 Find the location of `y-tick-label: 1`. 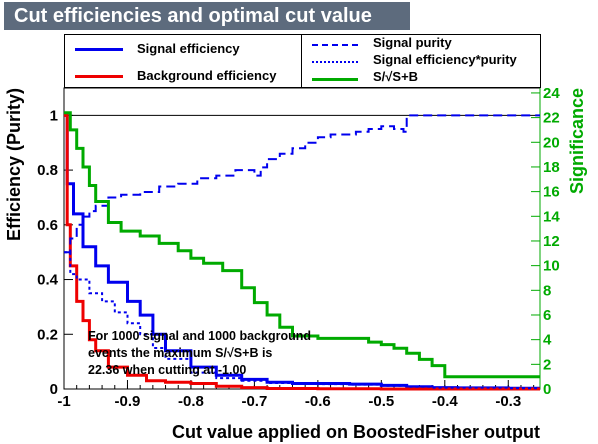

y-tick-label: 1 is located at coordinates (54, 115).